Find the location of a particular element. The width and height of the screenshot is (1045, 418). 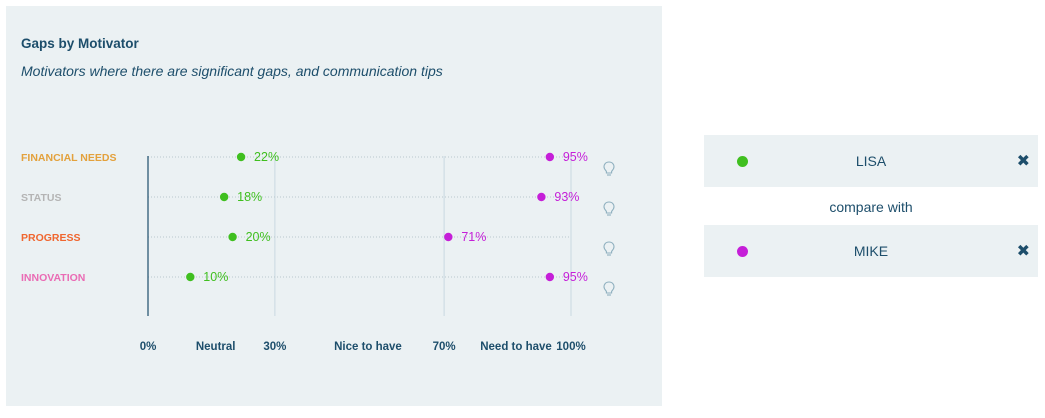

x-zone-label: Neutral is located at coordinates (216, 347).